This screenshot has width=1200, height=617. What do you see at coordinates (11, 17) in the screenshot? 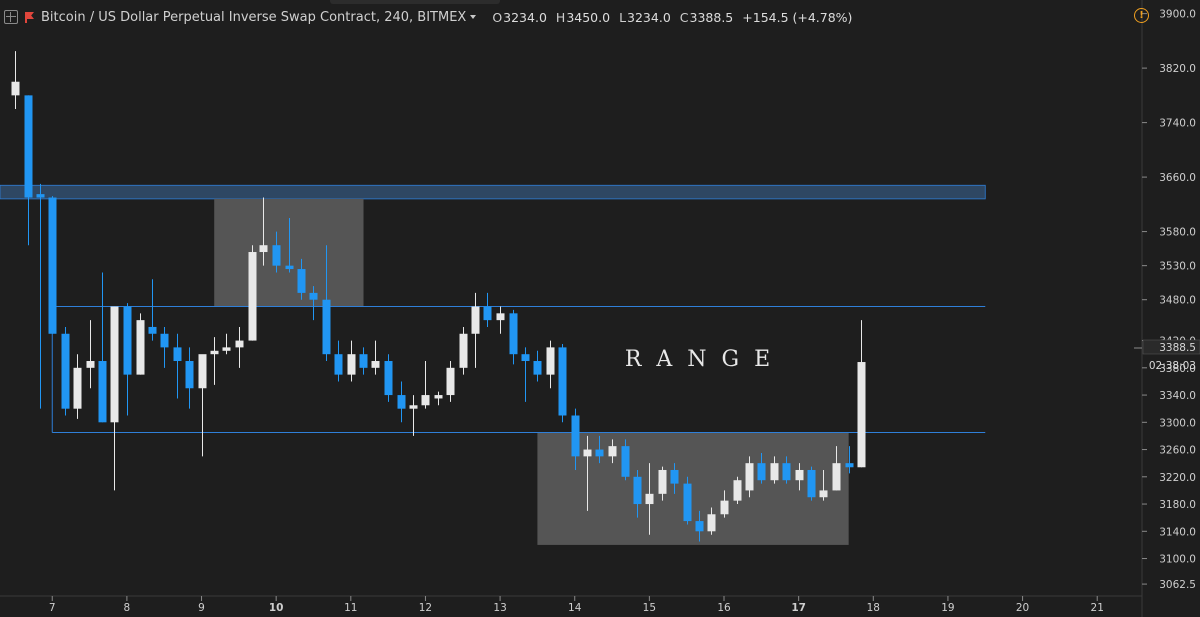
I see `expand-icon` at bounding box center [11, 17].